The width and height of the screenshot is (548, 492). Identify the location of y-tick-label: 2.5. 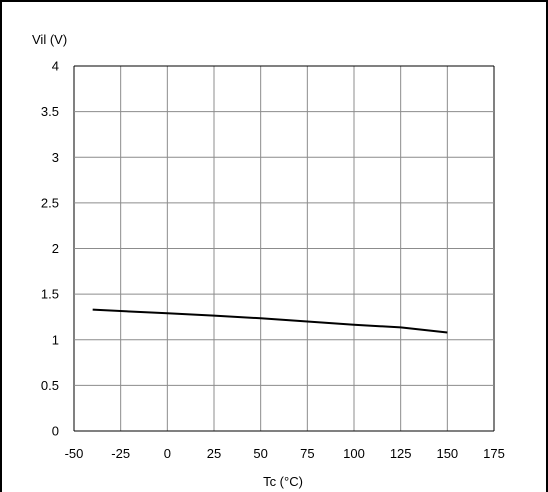
(50, 202).